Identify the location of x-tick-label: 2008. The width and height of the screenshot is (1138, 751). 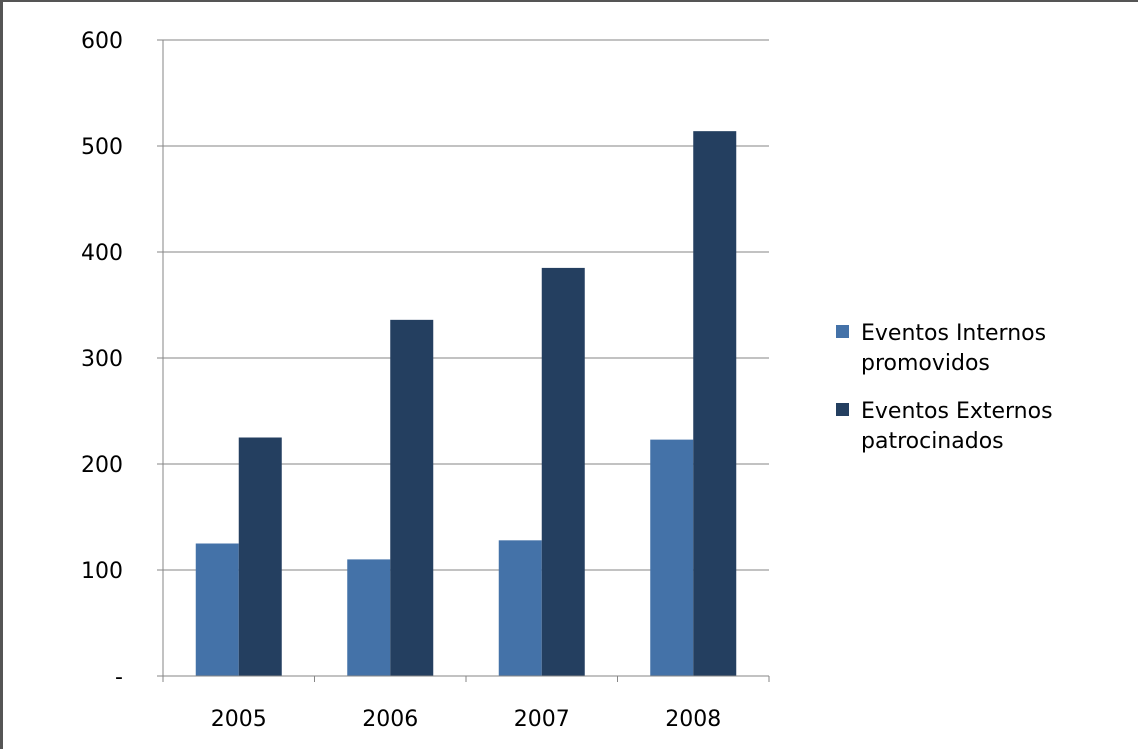
(693, 719).